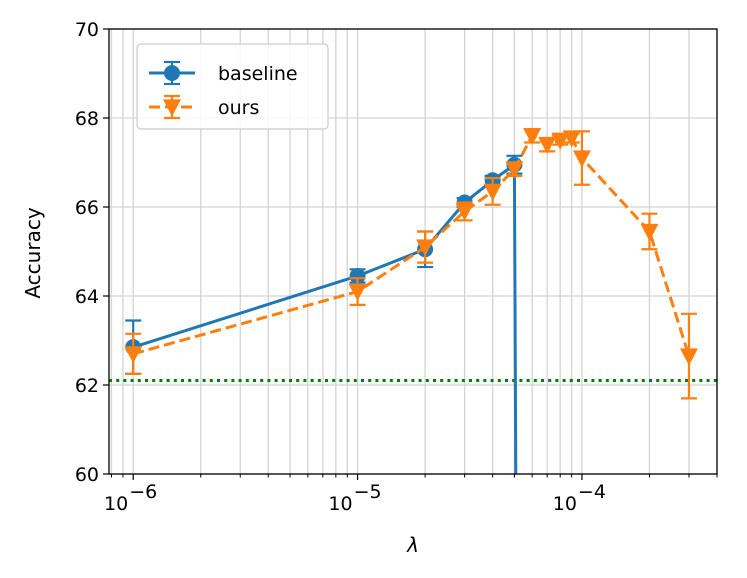 This screenshot has width=747, height=578. What do you see at coordinates (143, 492) in the screenshot?
I see `x-tick-label-exponent: −6` at bounding box center [143, 492].